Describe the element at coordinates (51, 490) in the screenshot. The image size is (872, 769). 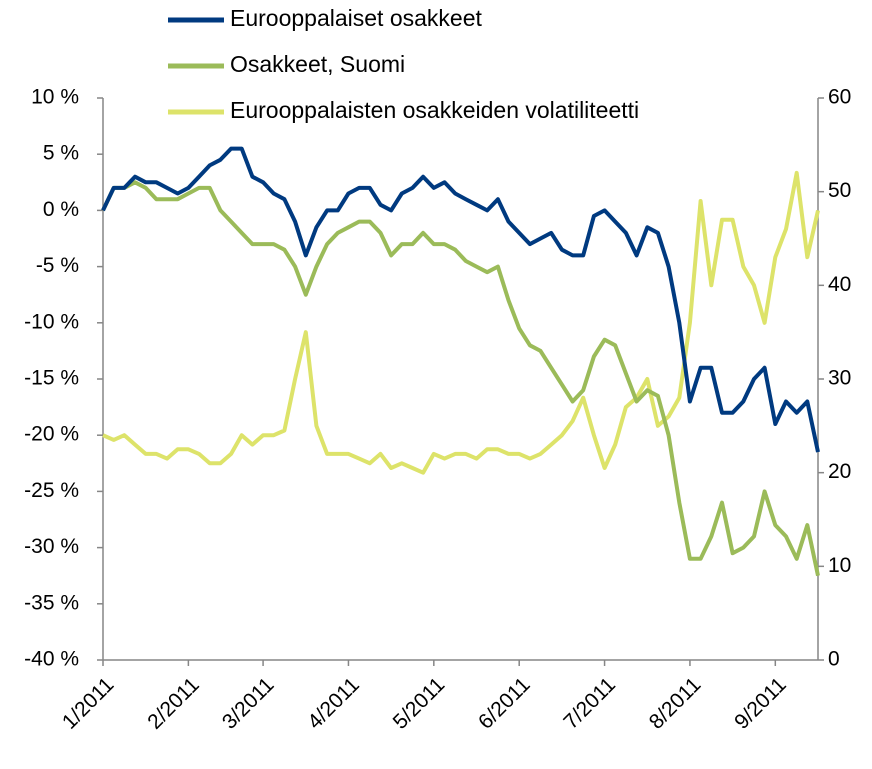
I see `y-tick-label: -25 %` at that location.